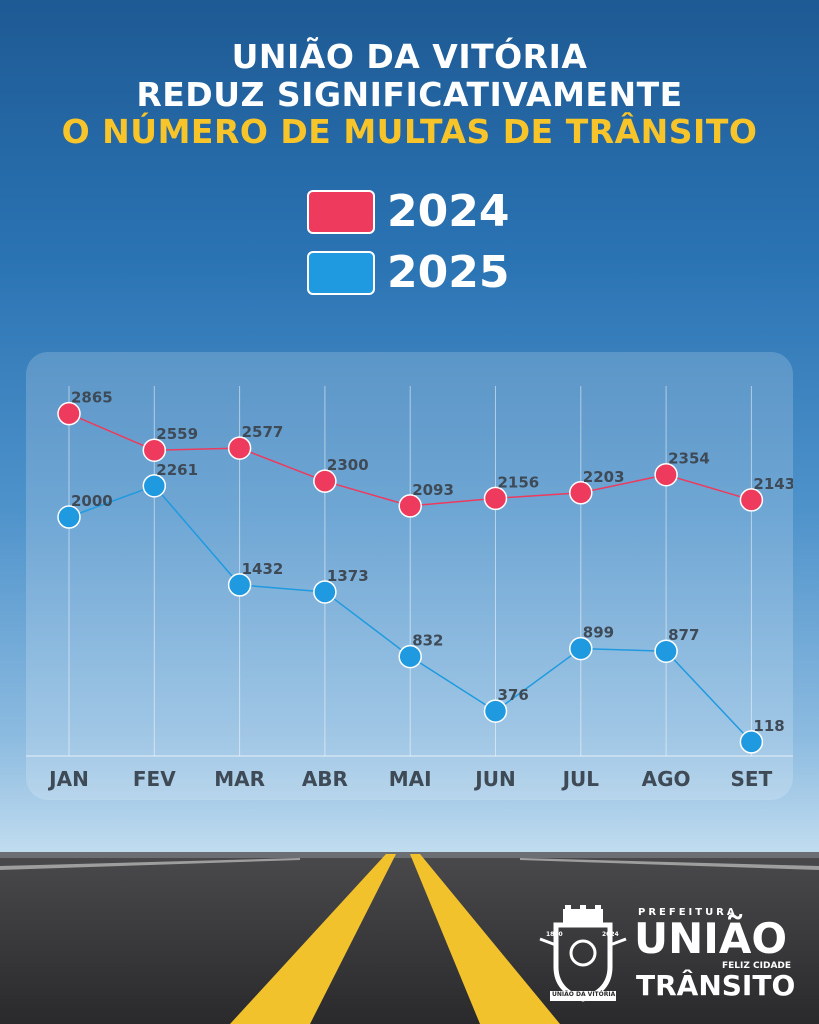 This screenshot has height=1024, width=819. I want to click on title-line-1: UNIÃO DA VITÓRIA, so click(409, 56).